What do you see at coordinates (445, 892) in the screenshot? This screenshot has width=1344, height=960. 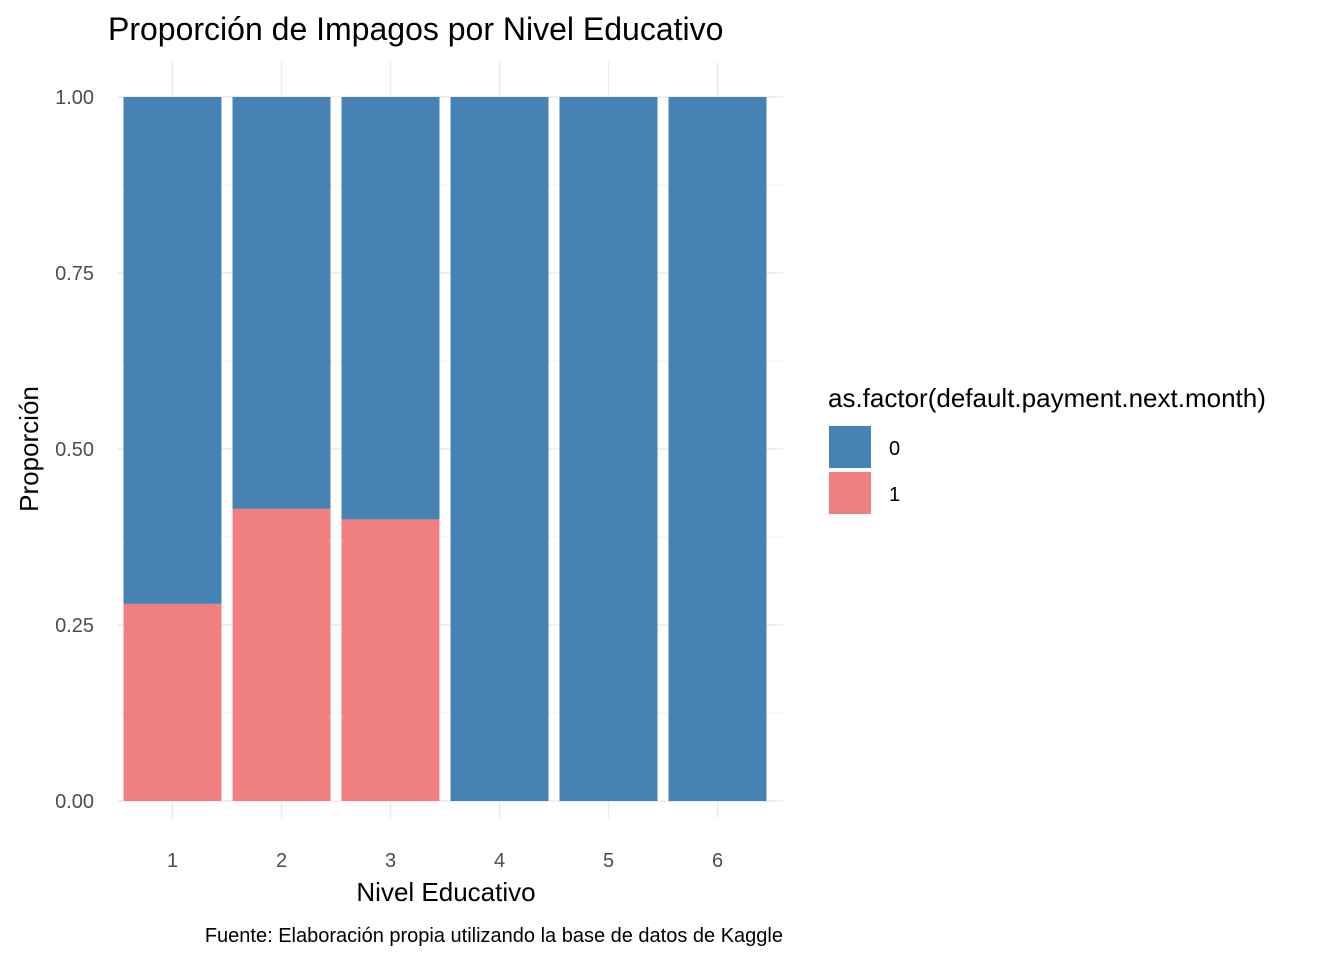 I see `x-axis-label: Nivel Educativo` at bounding box center [445, 892].